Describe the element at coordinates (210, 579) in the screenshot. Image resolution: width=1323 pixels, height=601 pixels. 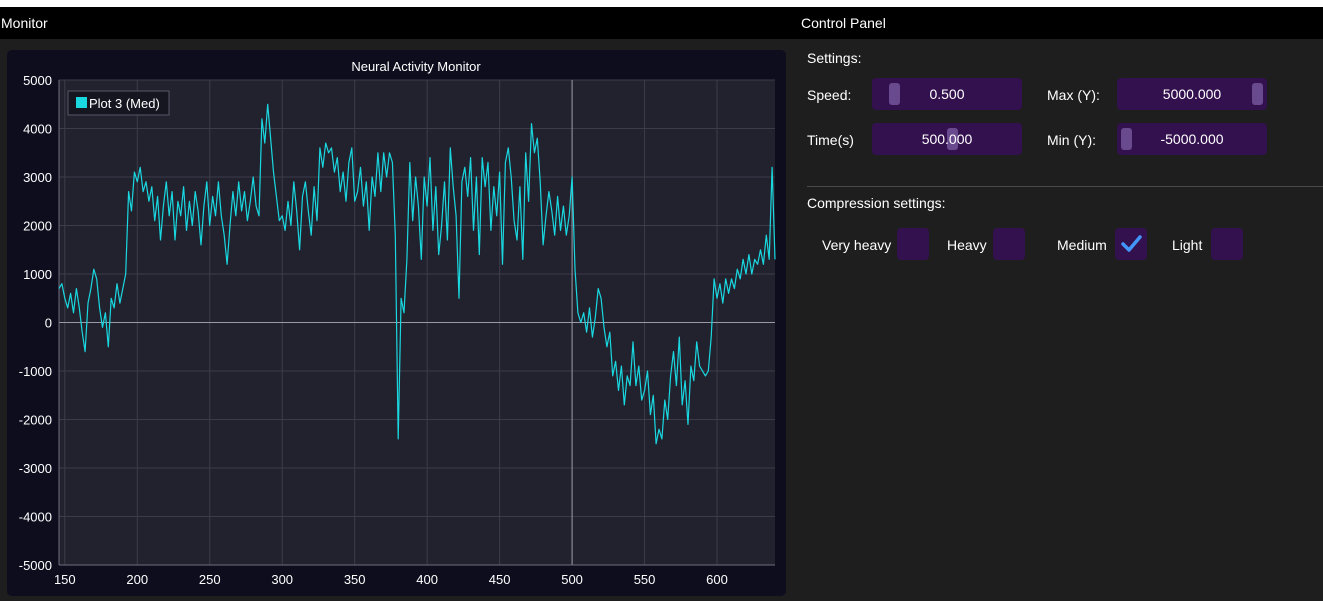
I see `x-tick-label: 250` at that location.